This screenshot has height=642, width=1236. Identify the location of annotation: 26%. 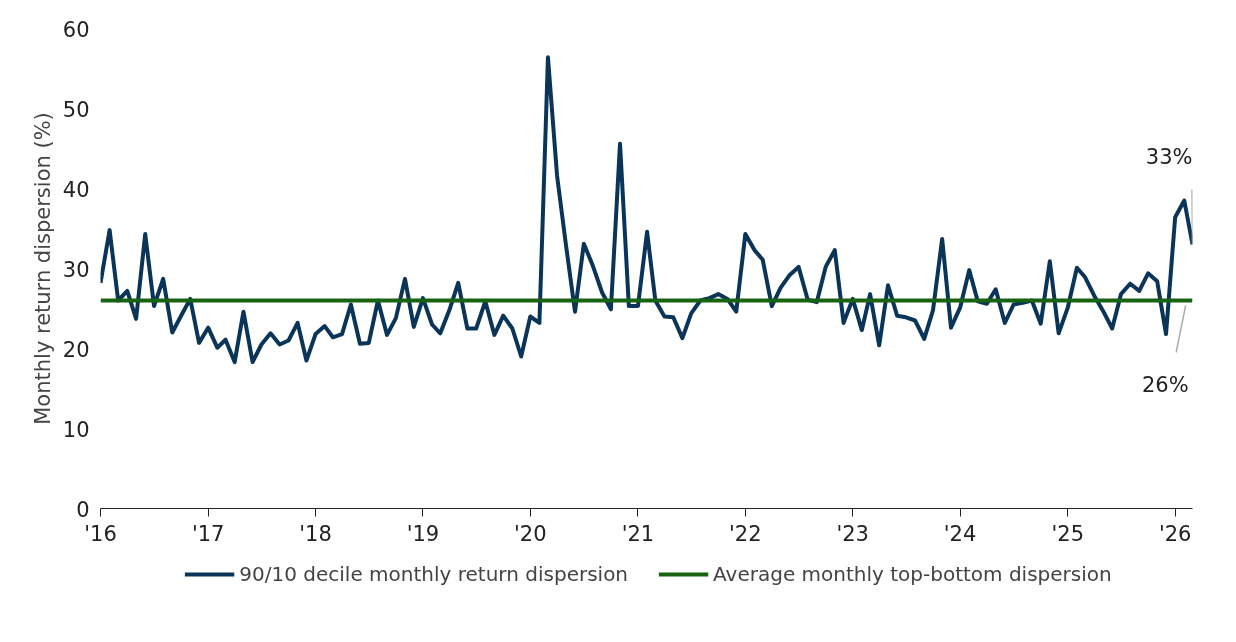
(1165, 384).